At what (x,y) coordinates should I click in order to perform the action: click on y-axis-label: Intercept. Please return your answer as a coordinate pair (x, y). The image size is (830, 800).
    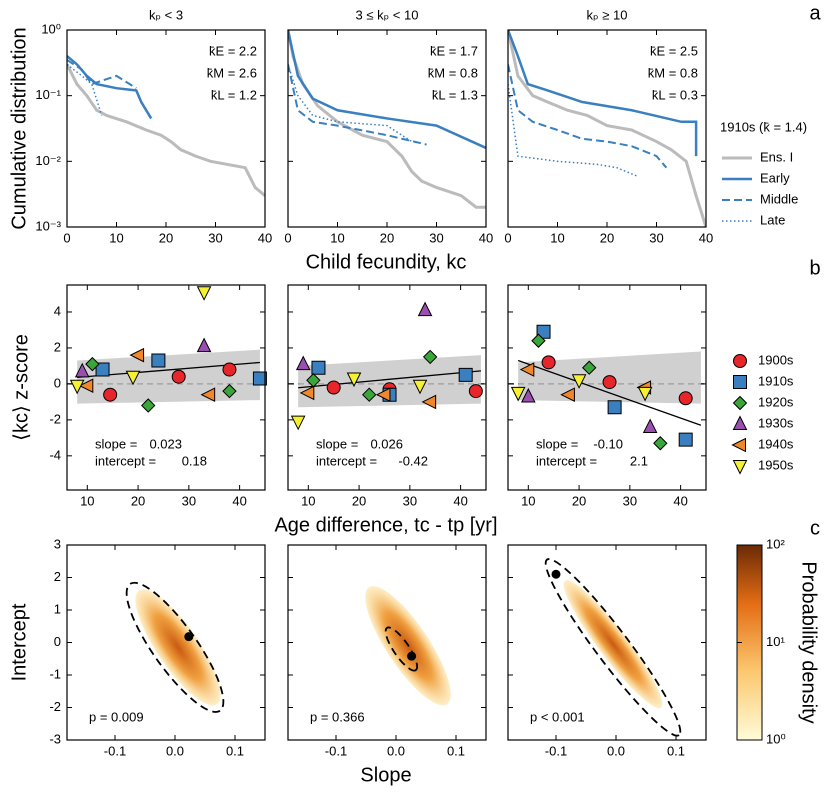
    Looking at the image, I should click on (19, 642).